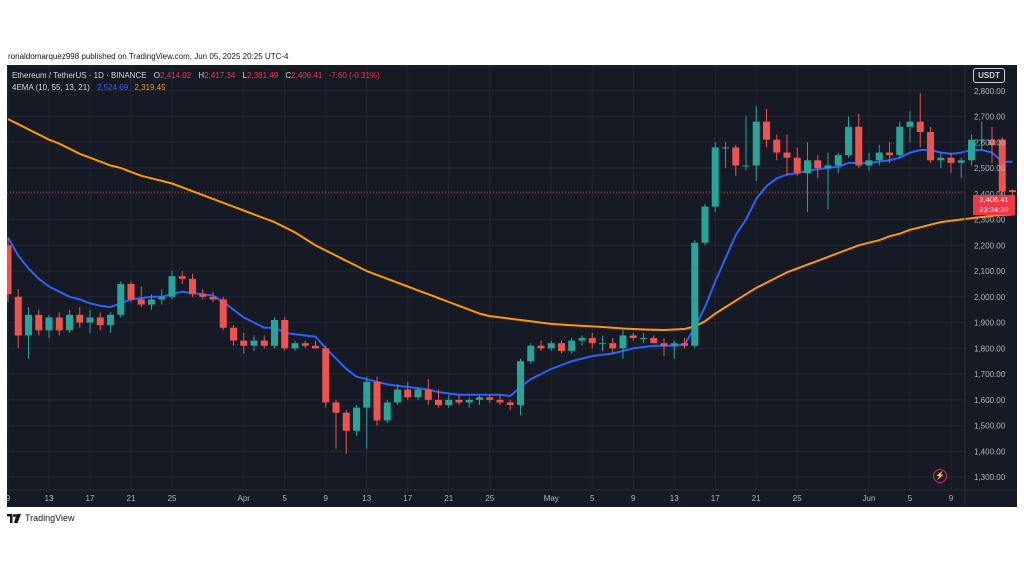  What do you see at coordinates (990, 91) in the screenshot?
I see `price-tick-label: 2,800.00` at bounding box center [990, 91].